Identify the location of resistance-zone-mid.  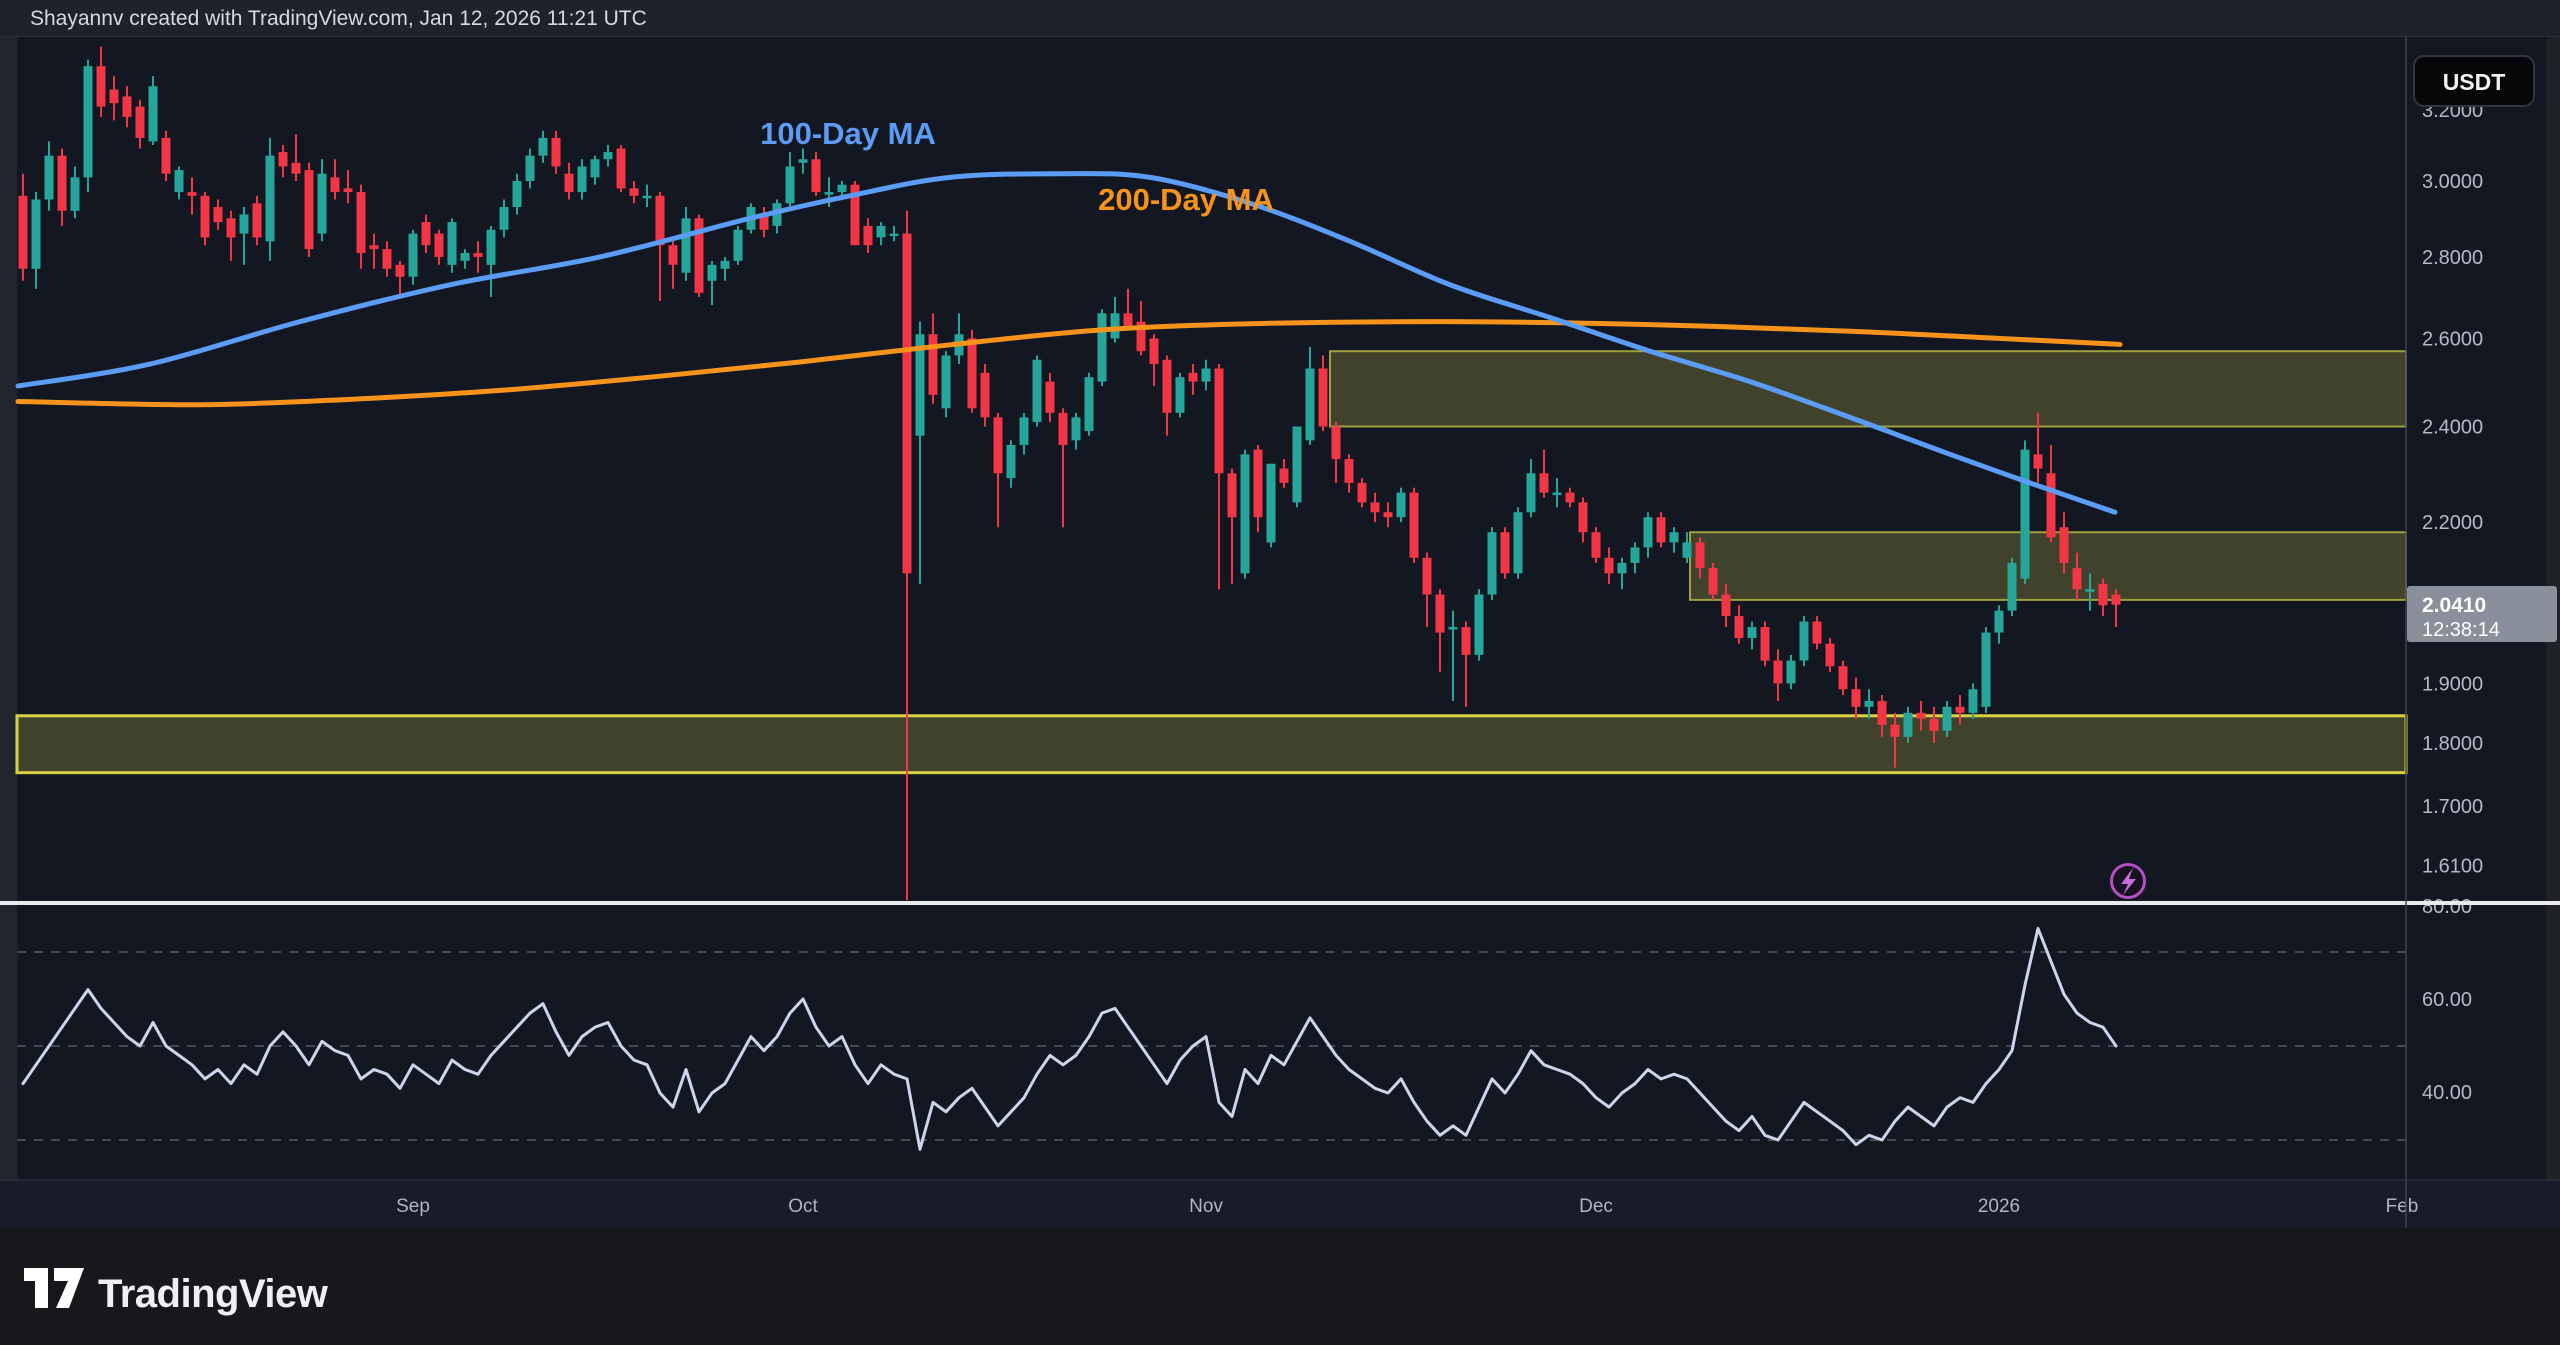
(2048, 566).